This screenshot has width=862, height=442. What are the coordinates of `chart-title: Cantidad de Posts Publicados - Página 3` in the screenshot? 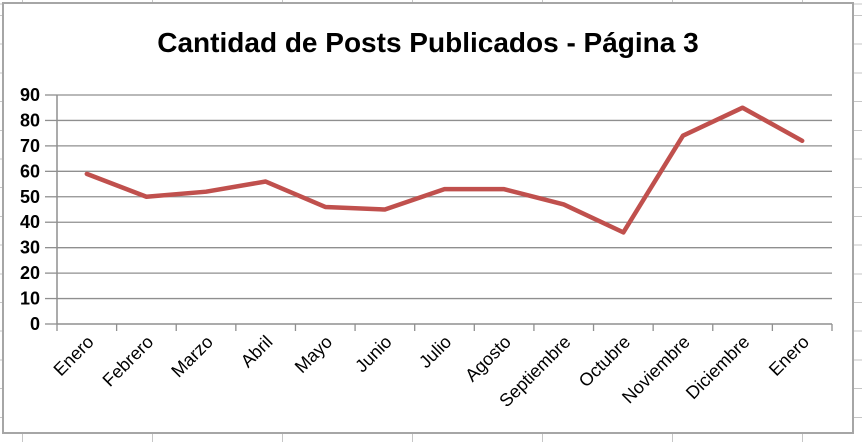 It's located at (428, 42).